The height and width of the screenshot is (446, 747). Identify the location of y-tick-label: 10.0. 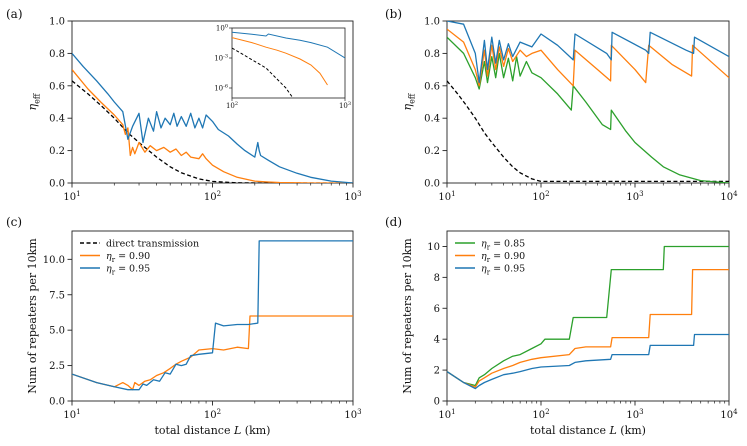
(54, 260).